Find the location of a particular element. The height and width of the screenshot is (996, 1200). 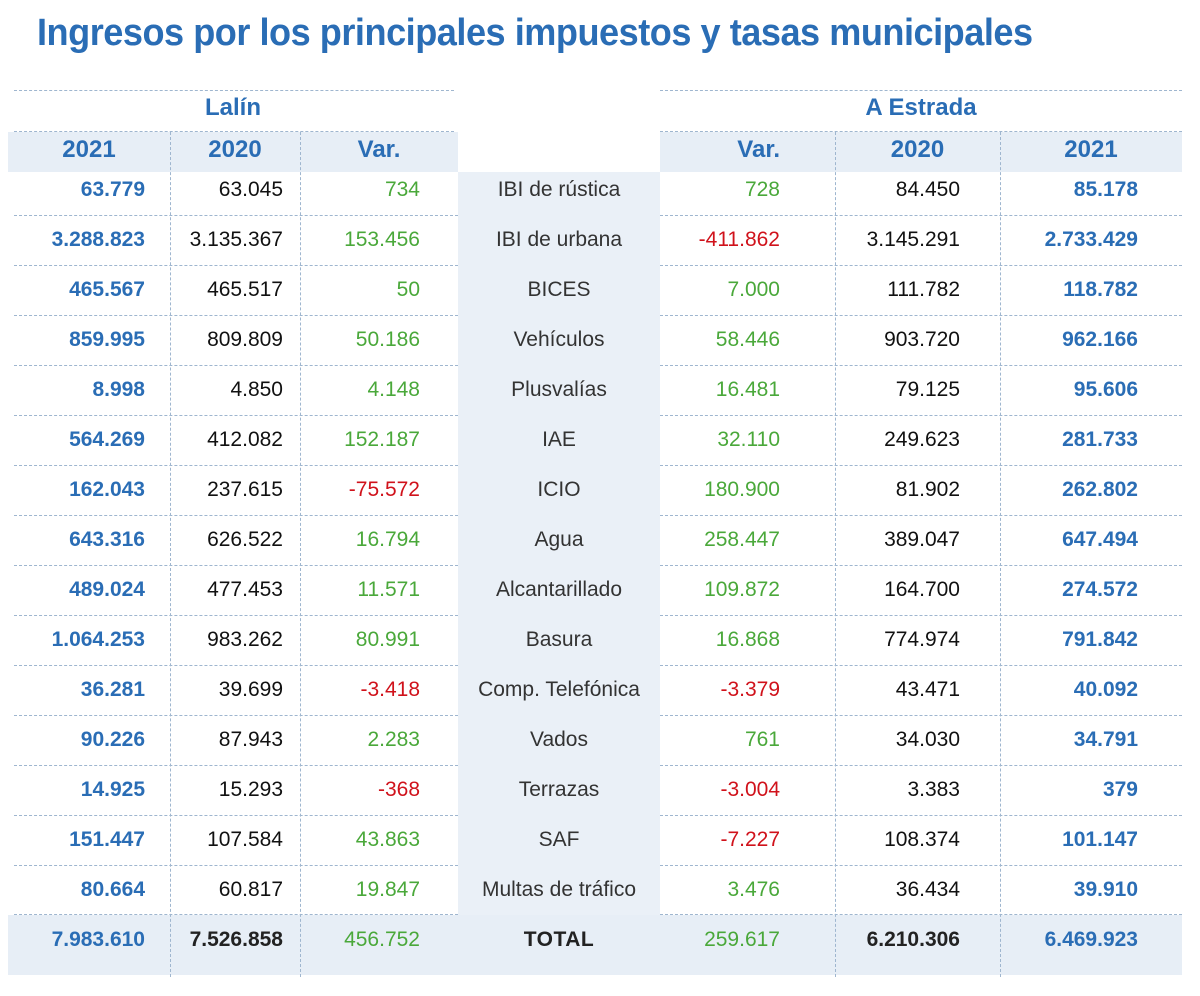

total-lalin-var: 456.752 is located at coordinates (382, 939).